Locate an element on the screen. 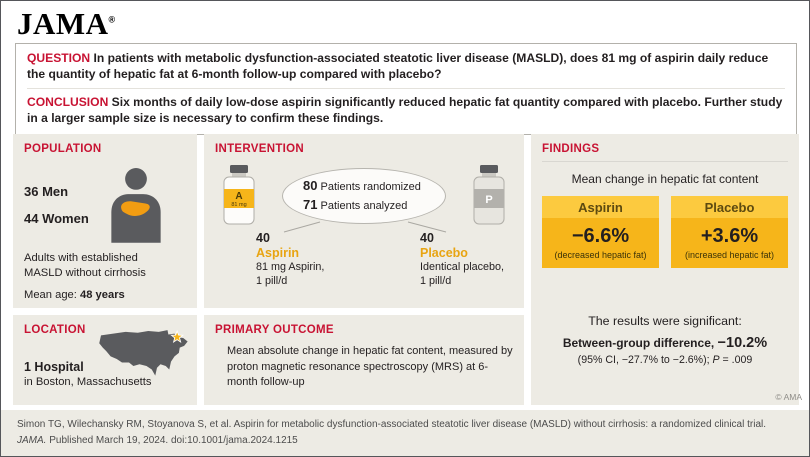 This screenshot has height=457, width=810. us-map-icon is located at coordinates (143, 352).